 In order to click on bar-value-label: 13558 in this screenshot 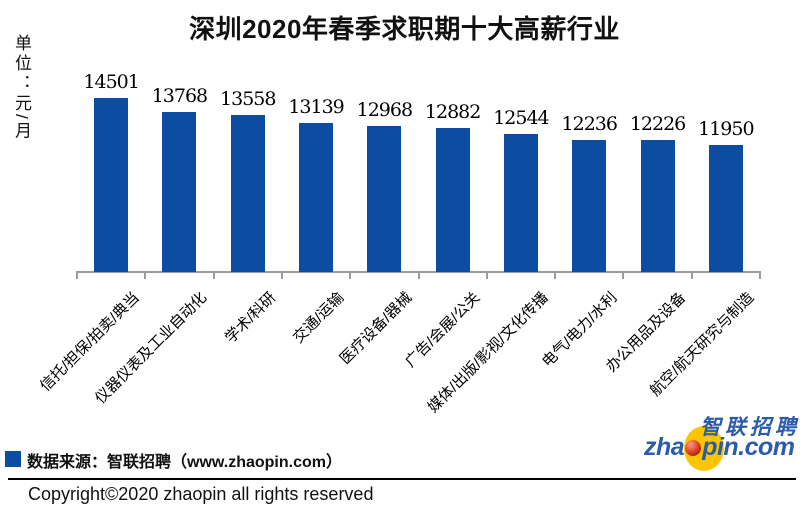, I will do `click(248, 99)`.